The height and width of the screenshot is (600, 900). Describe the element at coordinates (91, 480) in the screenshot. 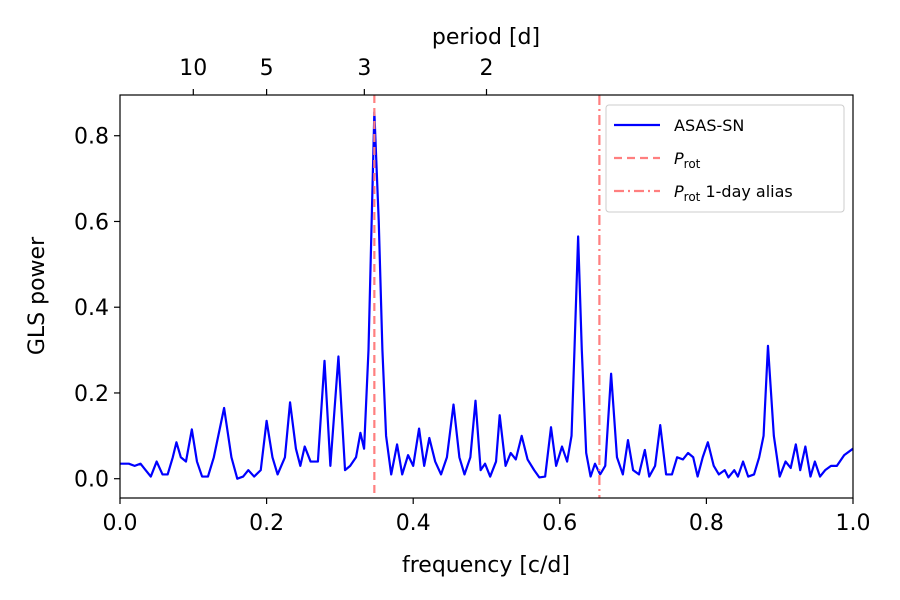

I see `y-tick-label: 0.0` at that location.